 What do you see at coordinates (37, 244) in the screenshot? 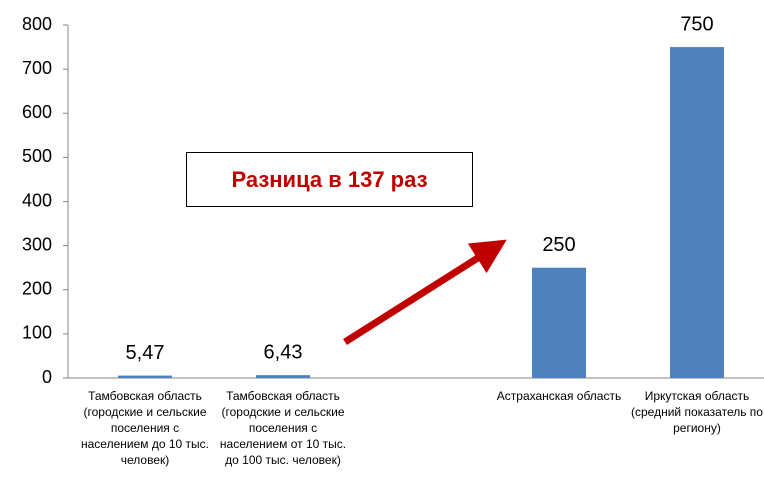
I see `y-tick-label: 300` at bounding box center [37, 244].